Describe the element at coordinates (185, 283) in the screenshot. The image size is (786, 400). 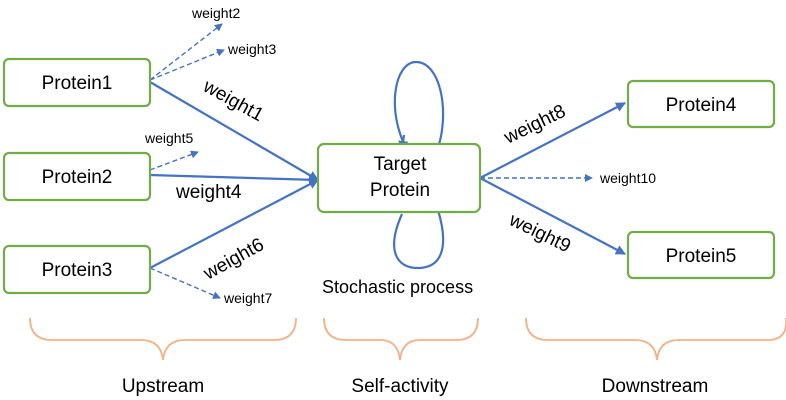
I see `edge-protein3-weight7` at that location.